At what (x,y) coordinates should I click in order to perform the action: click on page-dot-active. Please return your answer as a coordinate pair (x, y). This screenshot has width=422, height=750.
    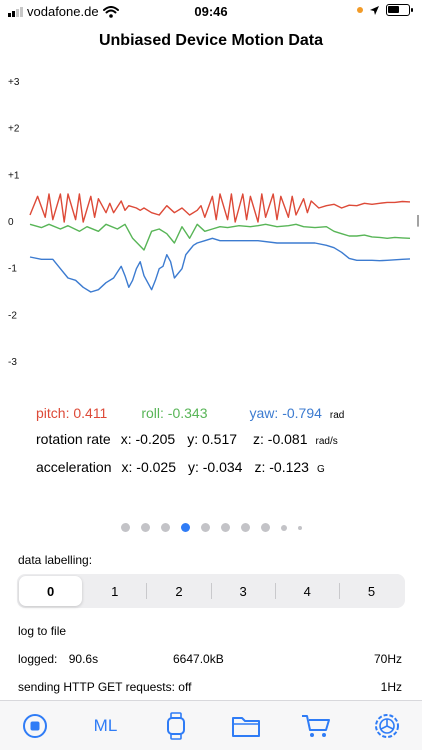
    Looking at the image, I should click on (185, 527).